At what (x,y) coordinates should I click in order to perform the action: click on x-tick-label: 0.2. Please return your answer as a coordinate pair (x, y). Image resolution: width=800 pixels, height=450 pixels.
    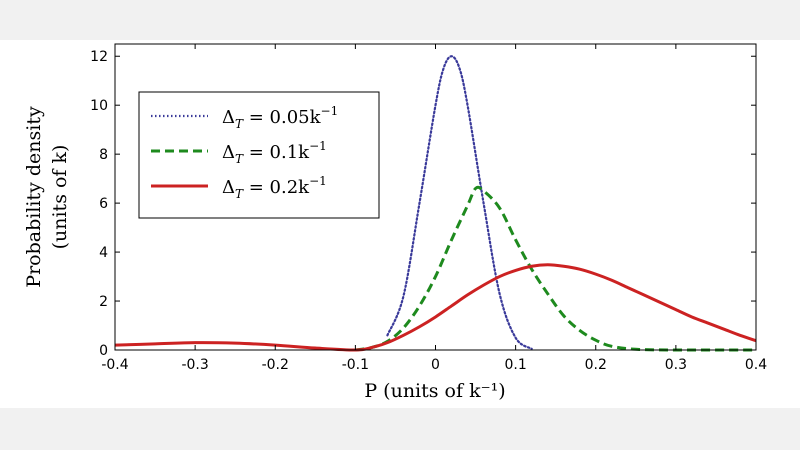
    Looking at the image, I should click on (596, 365).